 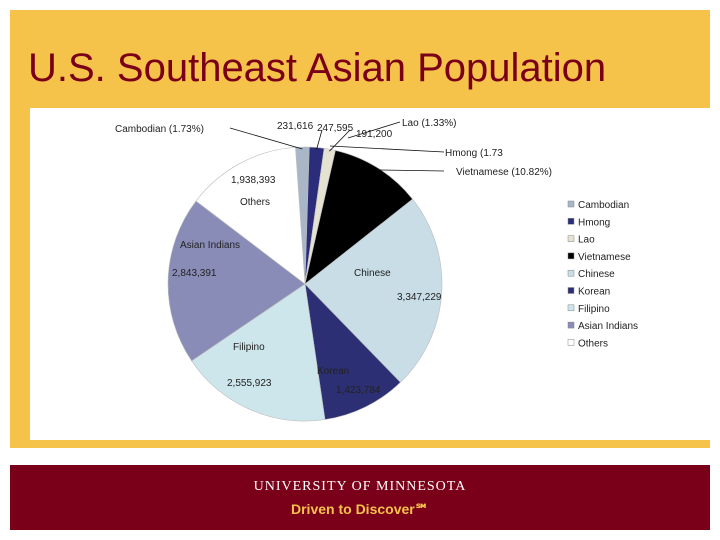 I want to click on slice-name-label-cambodian: Cambodian (1.73%), so click(x=159, y=129).